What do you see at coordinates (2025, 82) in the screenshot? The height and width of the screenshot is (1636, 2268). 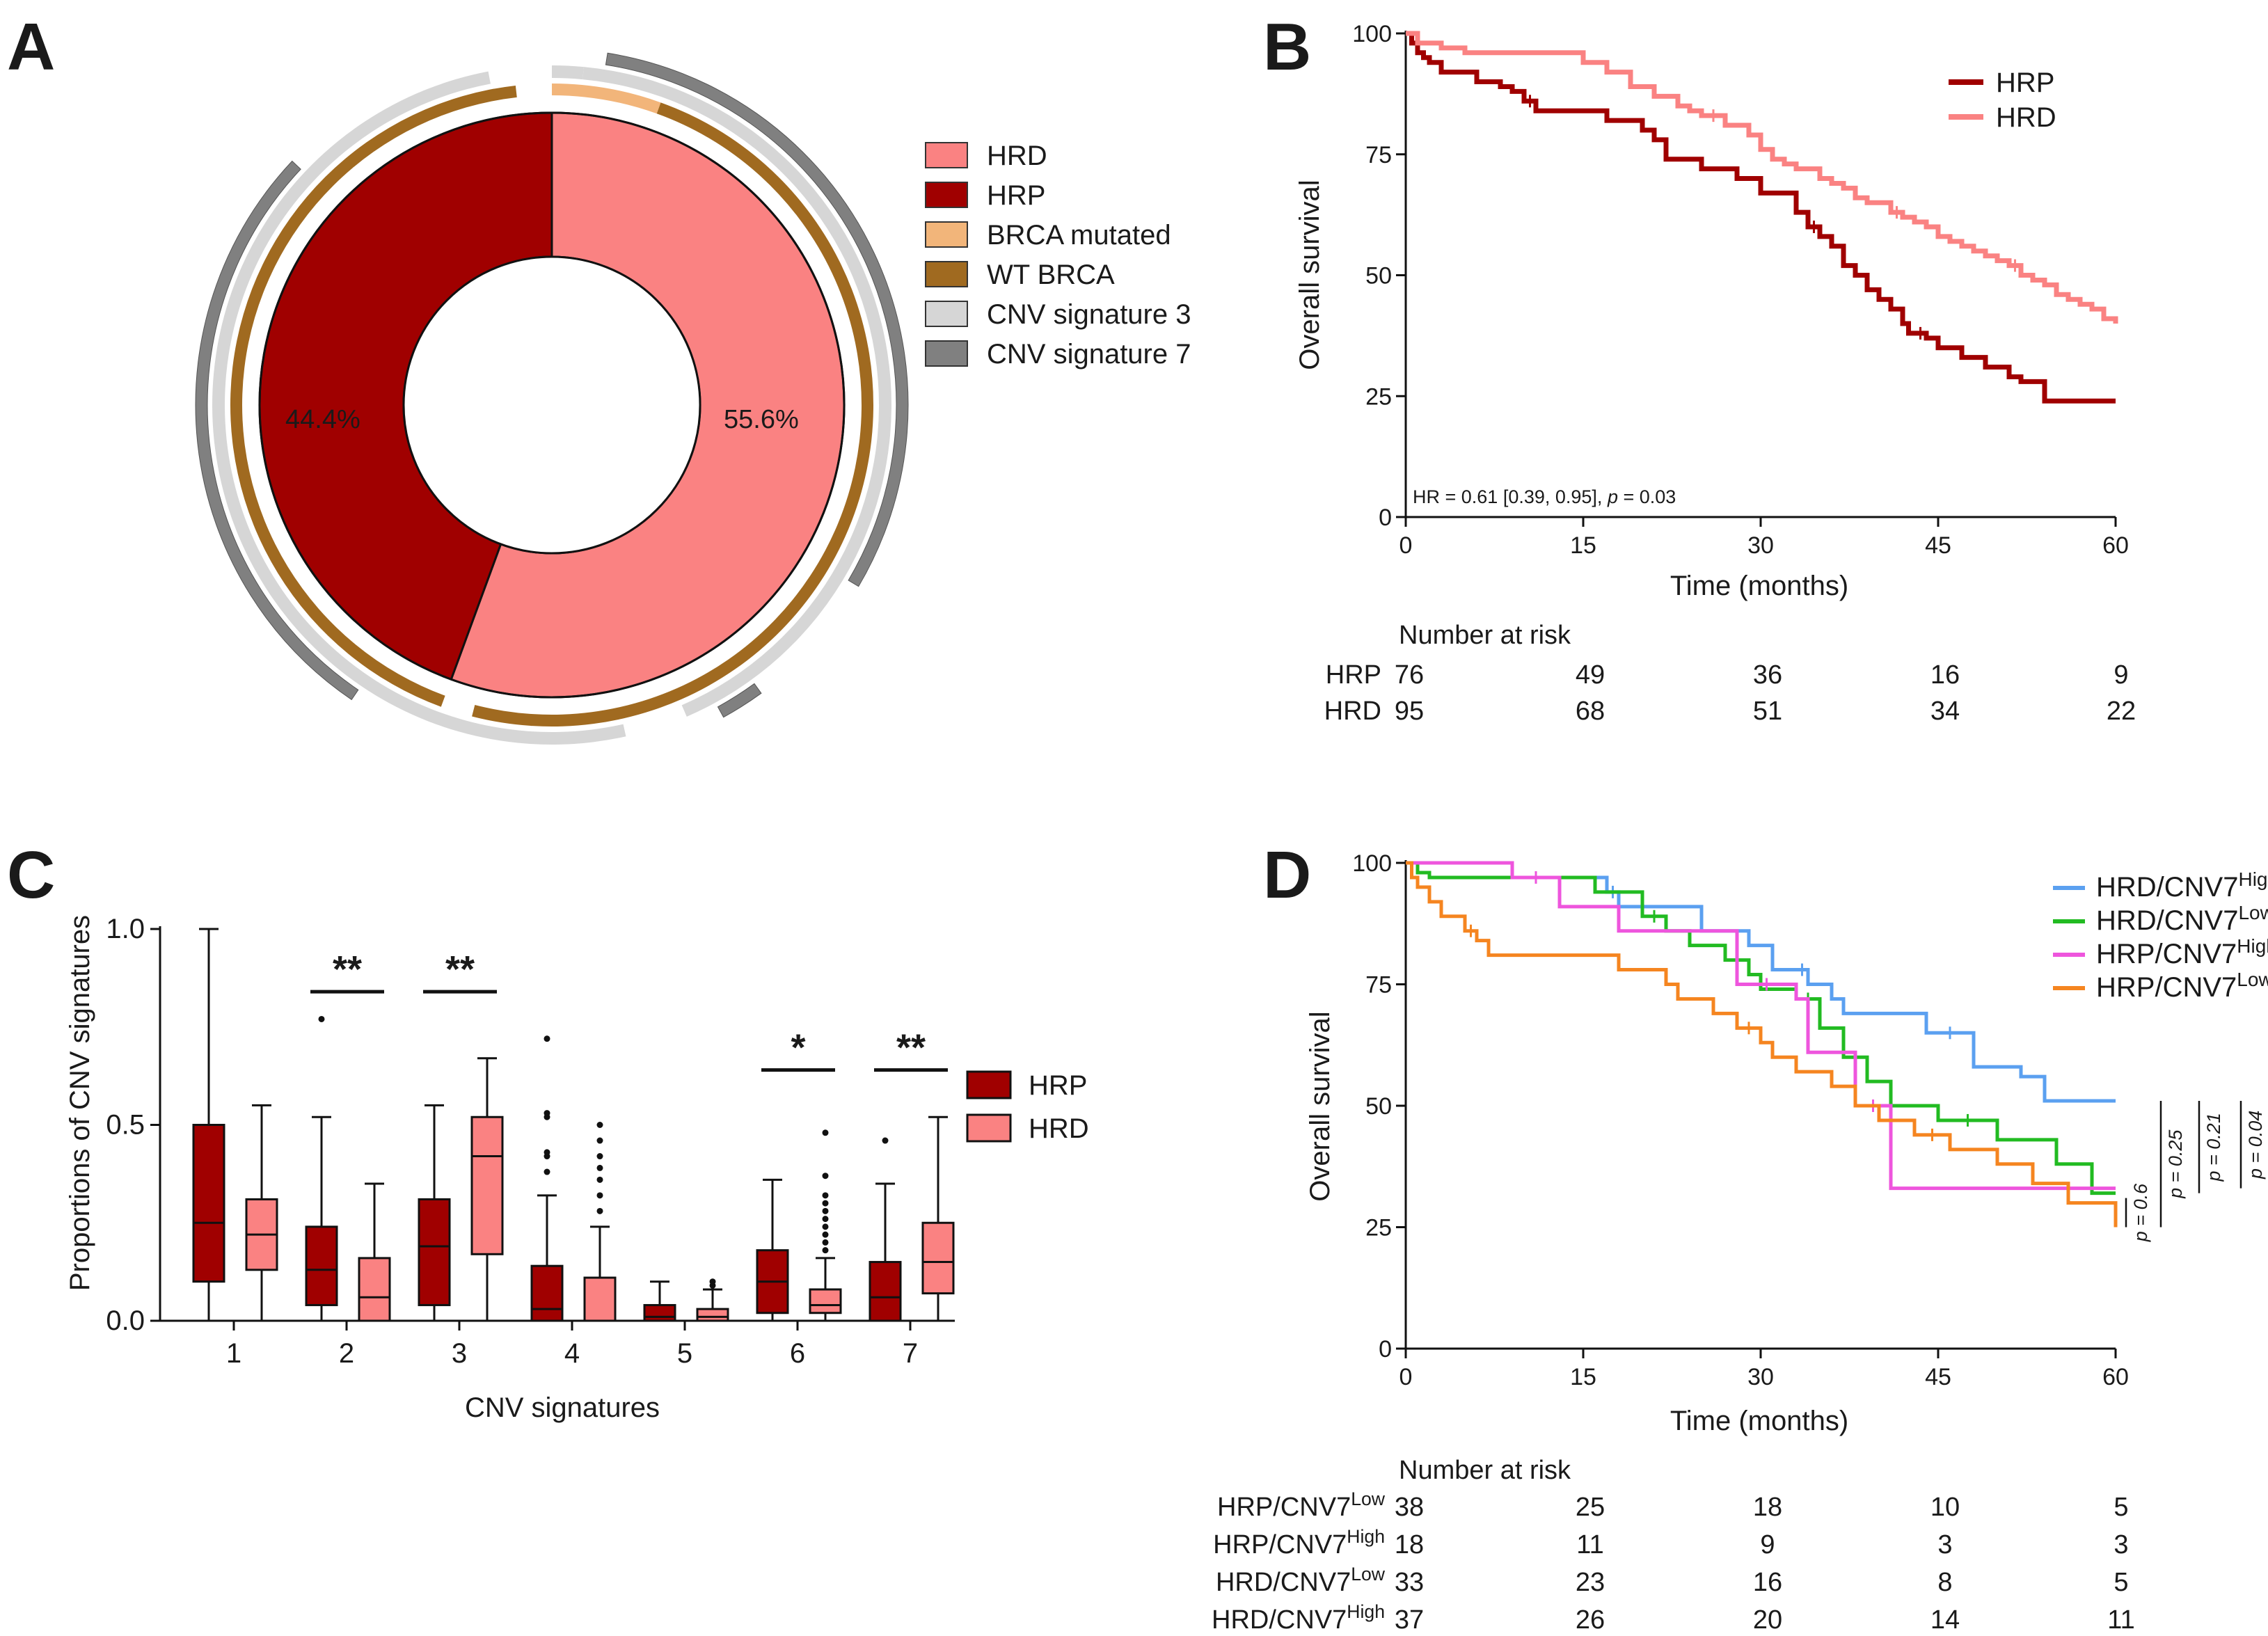 I see `panel-b-legend-label-hrp: HRP` at bounding box center [2025, 82].